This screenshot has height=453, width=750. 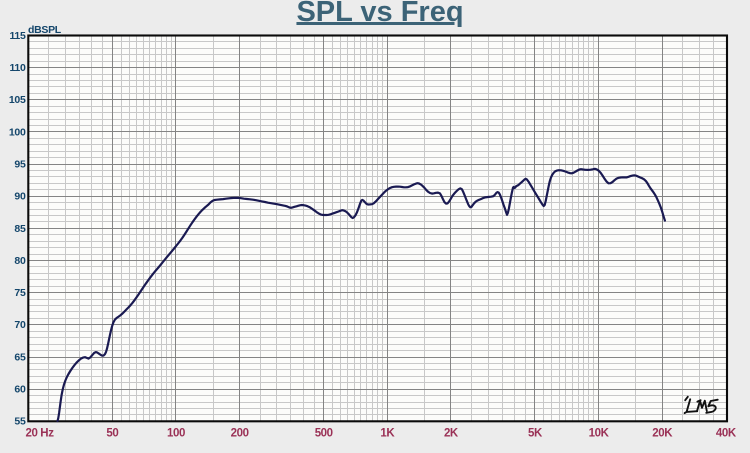 I want to click on svg-text: 50, so click(x=112, y=434).